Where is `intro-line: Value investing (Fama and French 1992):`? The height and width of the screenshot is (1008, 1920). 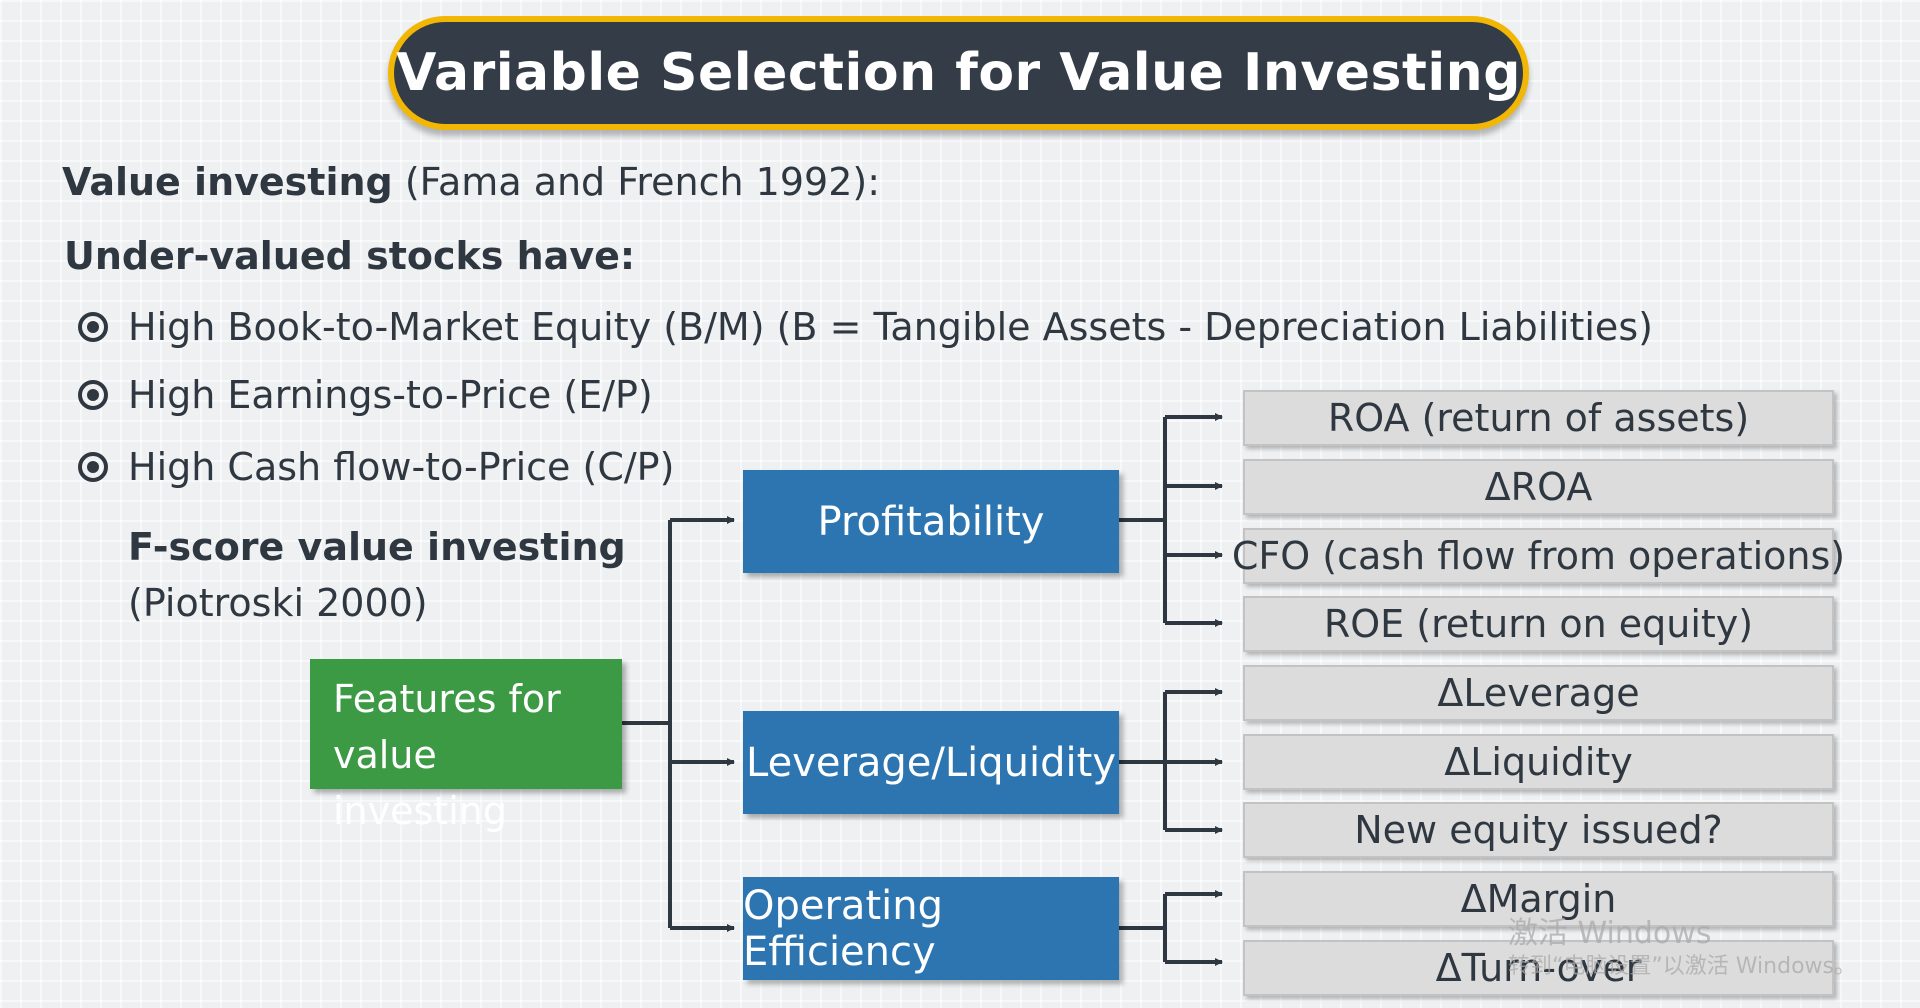 intro-line: Value investing (Fama and French 1992): is located at coordinates (471, 182).